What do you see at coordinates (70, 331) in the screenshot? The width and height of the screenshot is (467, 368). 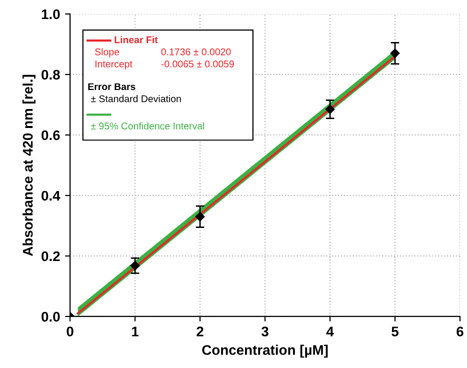 I see `x-tick-label: 0` at bounding box center [70, 331].